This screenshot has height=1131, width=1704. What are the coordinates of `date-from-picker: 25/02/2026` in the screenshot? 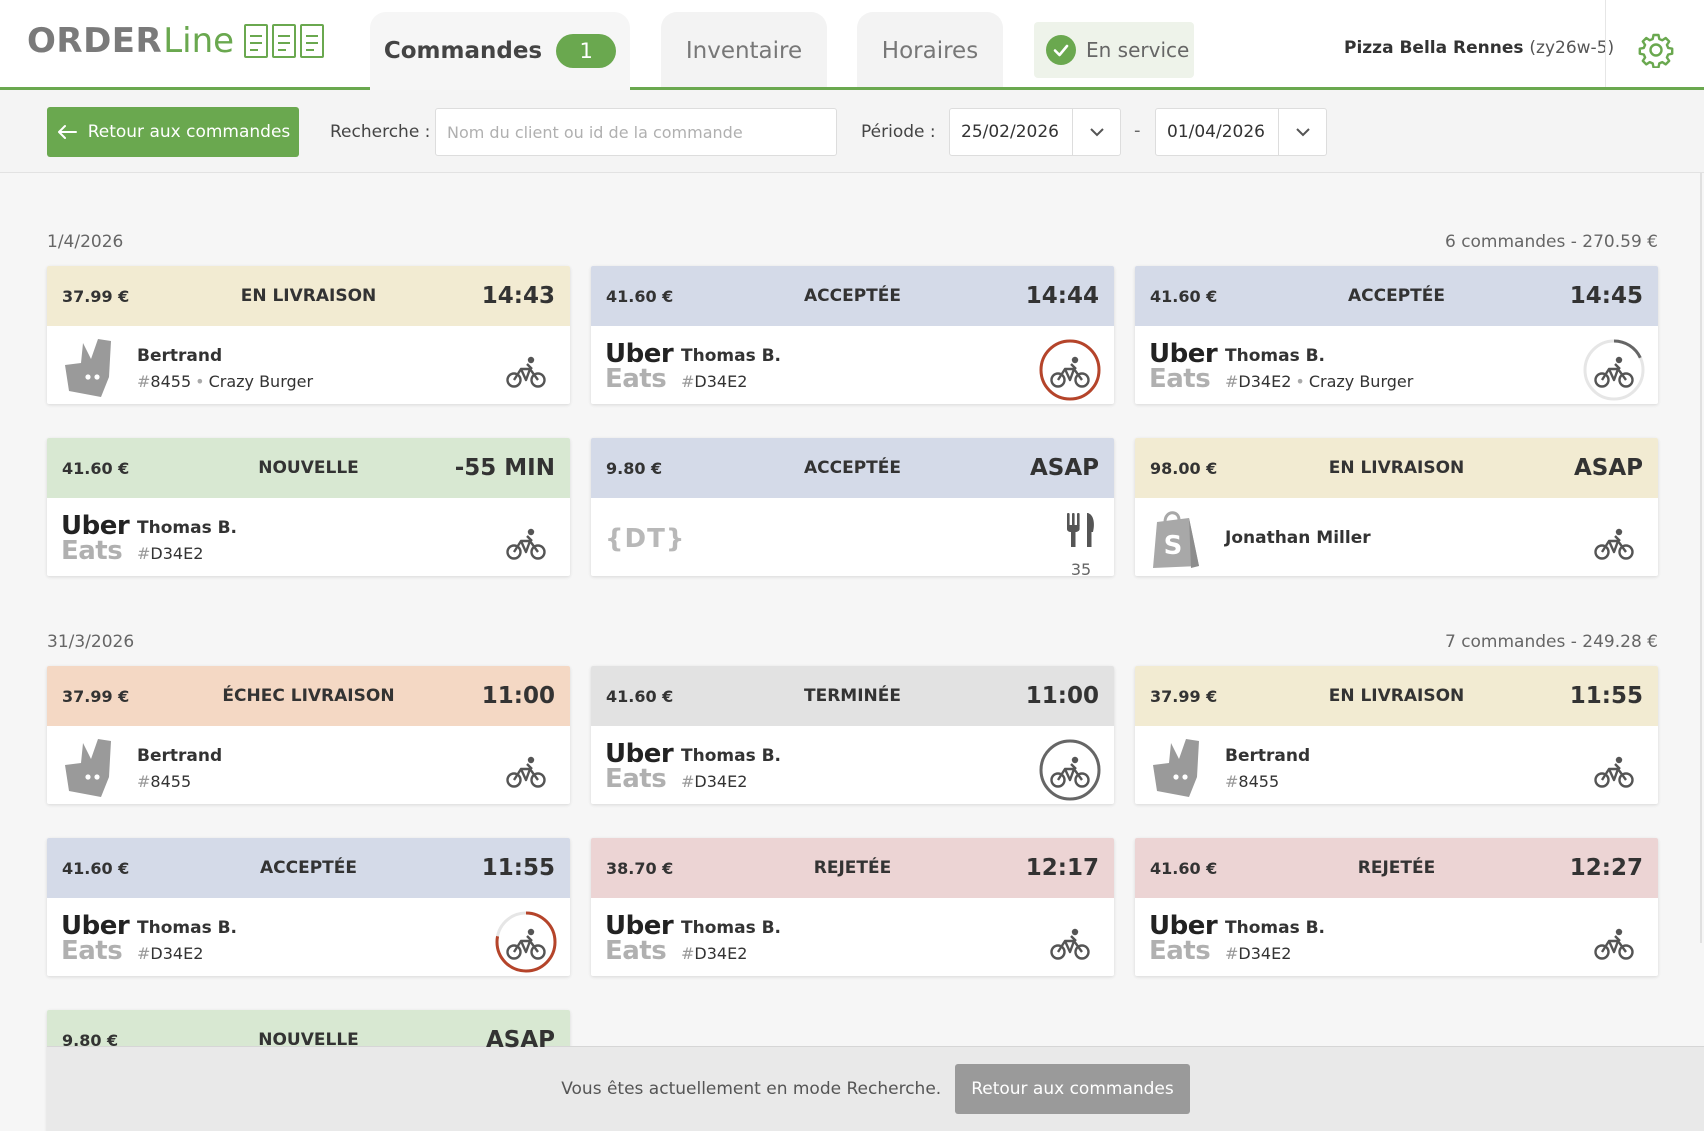 It's located at (1035, 132).